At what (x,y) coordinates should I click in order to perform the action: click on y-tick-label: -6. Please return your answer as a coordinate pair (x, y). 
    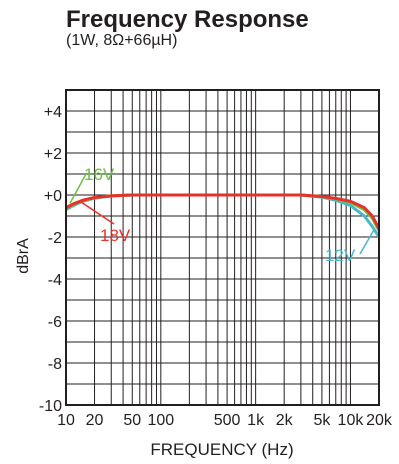
    Looking at the image, I should click on (55, 322).